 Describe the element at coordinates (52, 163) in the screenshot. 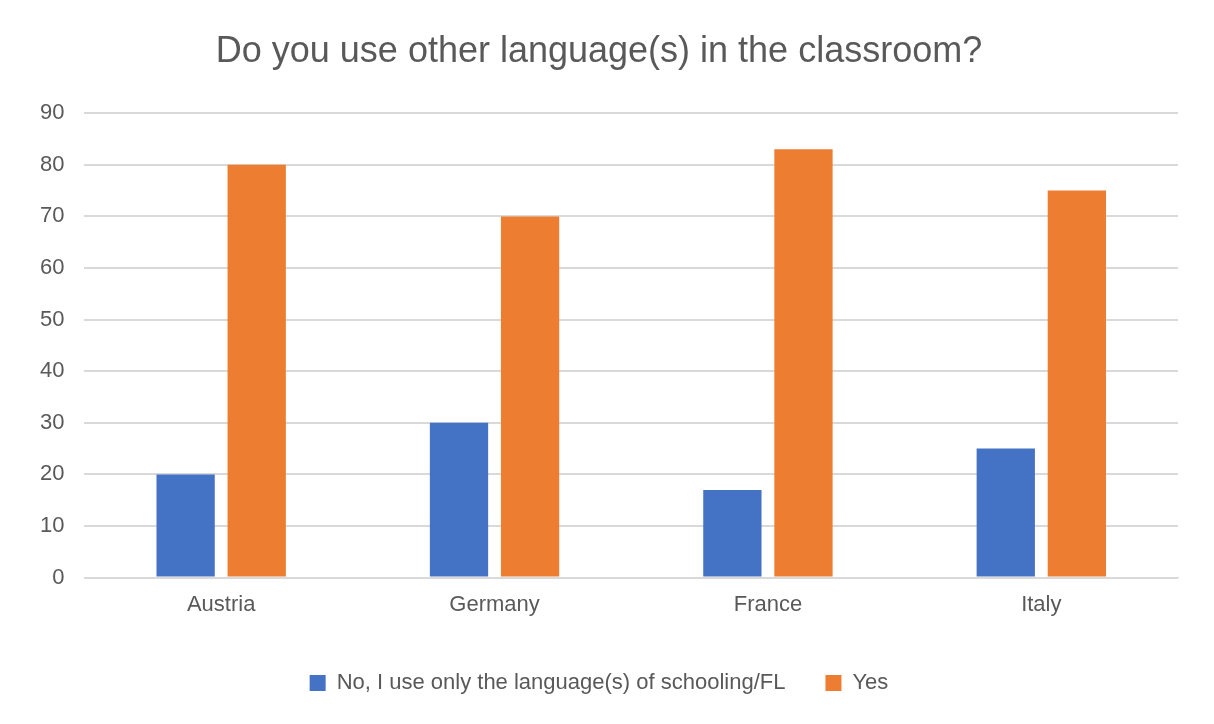

I see `y-tick-label: 80` at that location.